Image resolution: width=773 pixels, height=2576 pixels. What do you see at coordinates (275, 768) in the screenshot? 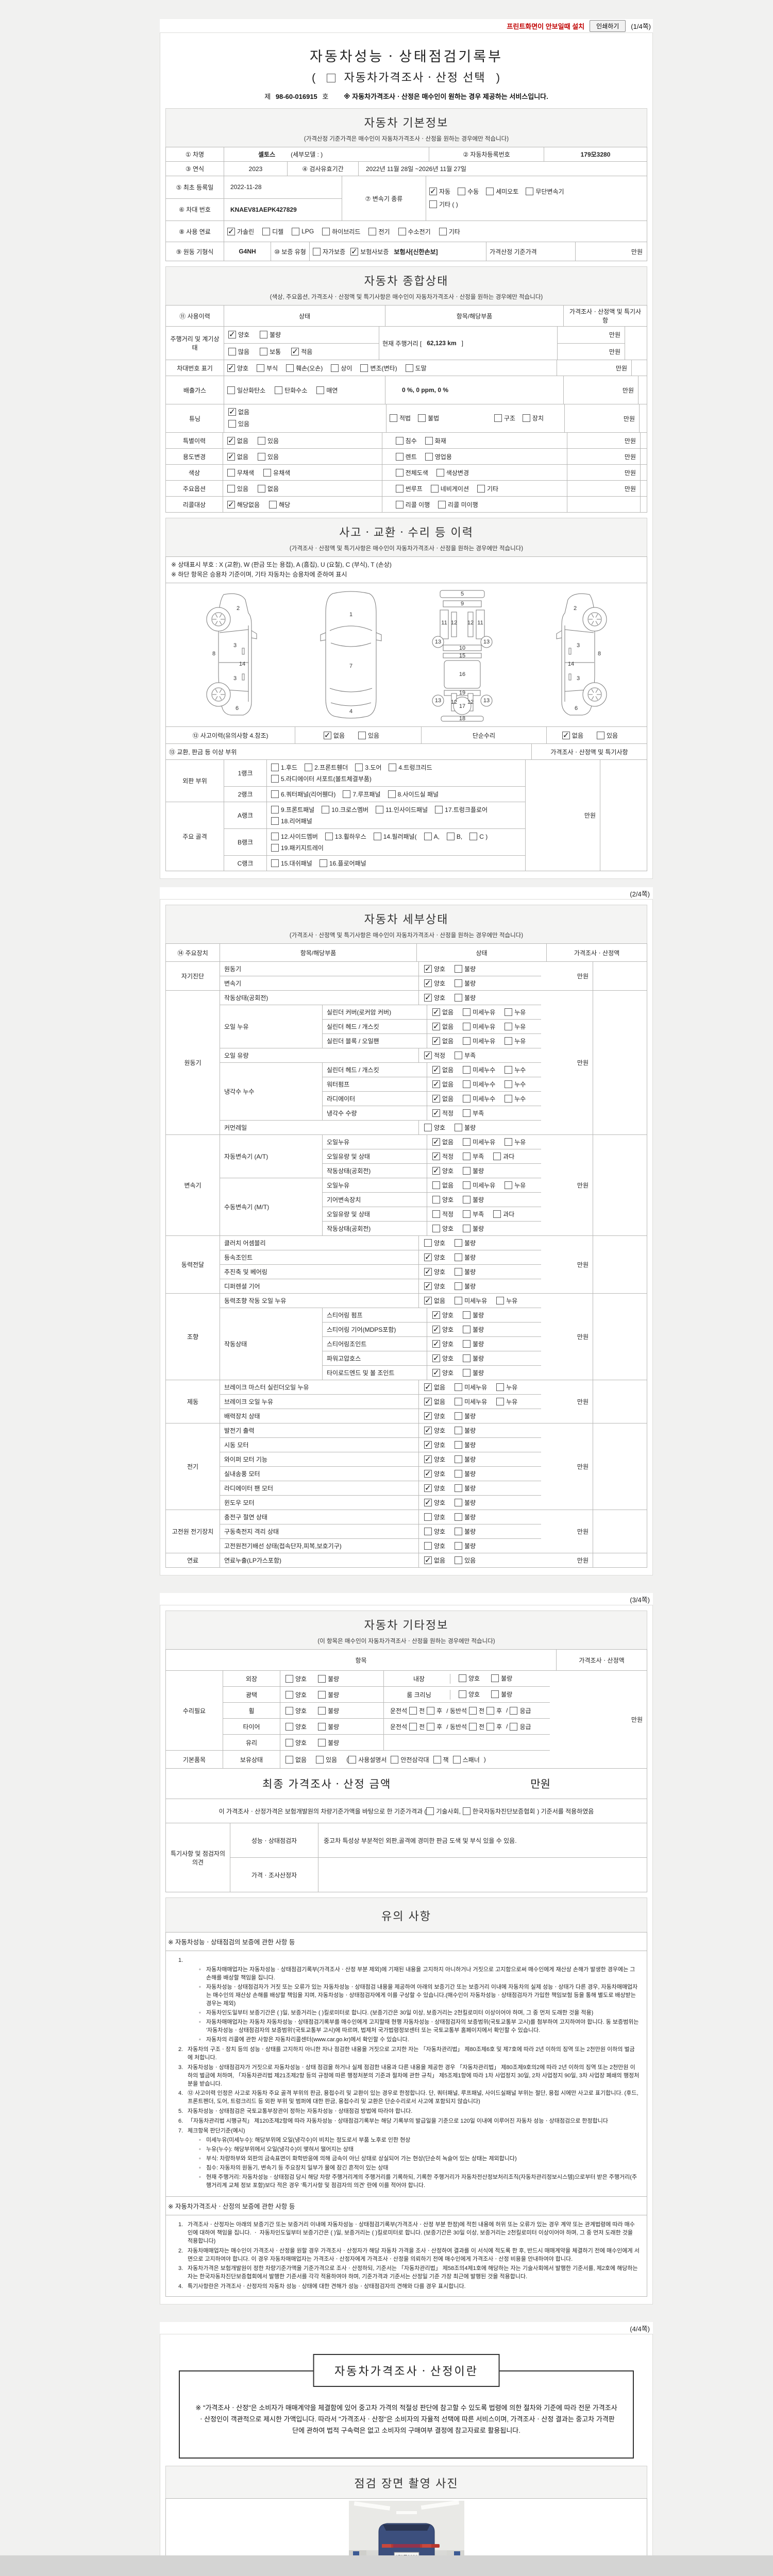
I see `checkbox-1.후드` at bounding box center [275, 768].